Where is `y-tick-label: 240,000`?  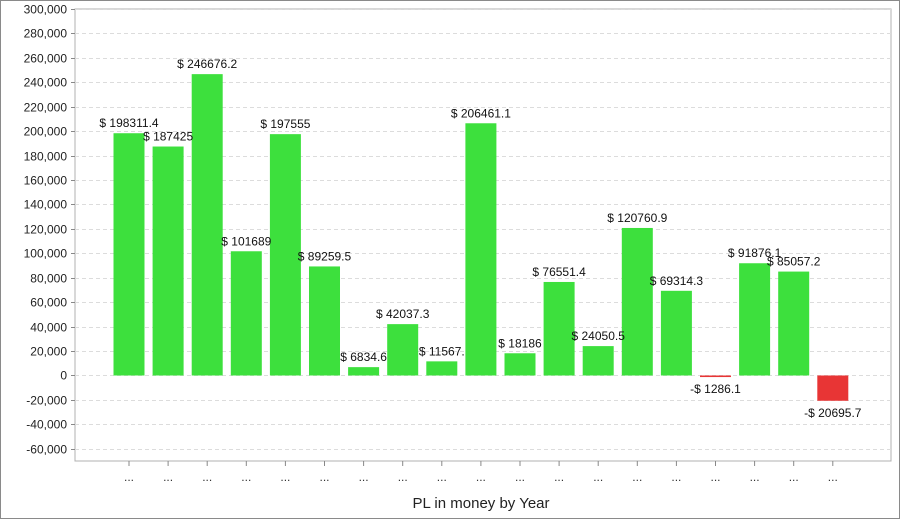
y-tick-label: 240,000 is located at coordinates (46, 83).